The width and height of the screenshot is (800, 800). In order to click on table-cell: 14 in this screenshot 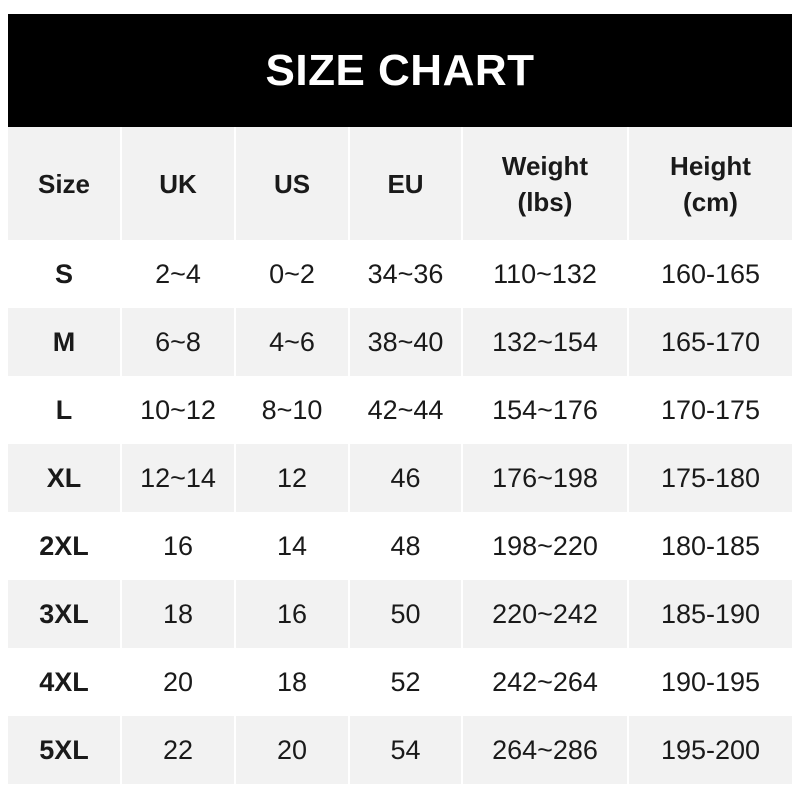, I will do `click(291, 546)`.